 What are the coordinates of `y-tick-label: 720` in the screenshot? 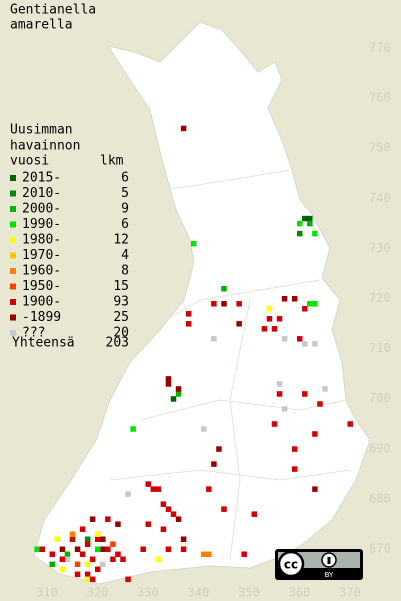 It's located at (380, 298).